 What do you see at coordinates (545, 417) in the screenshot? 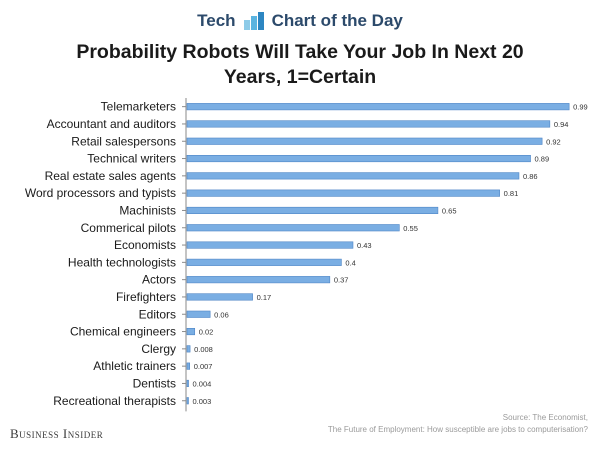
I see `source-line-1: Source: The Economist,` at bounding box center [545, 417].